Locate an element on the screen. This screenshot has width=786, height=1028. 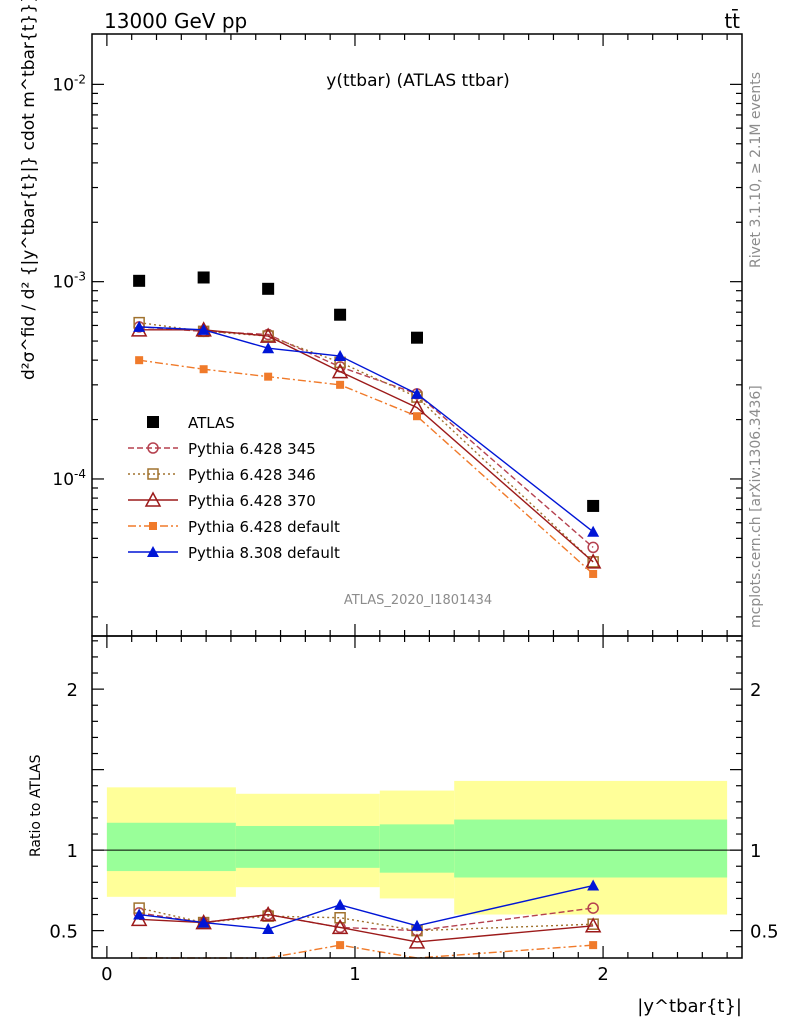
legend-label-2: Pythia 6.428 346 is located at coordinates (252, 475).